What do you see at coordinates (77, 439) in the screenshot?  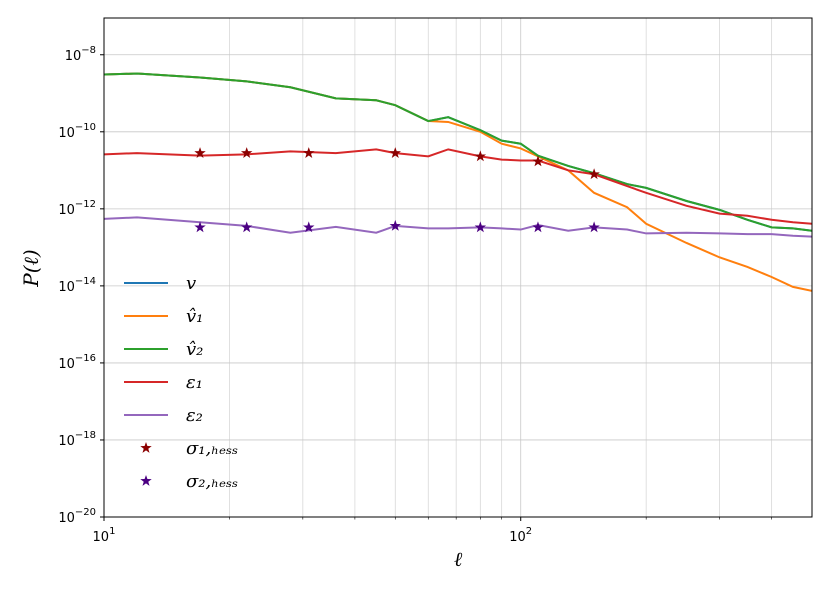 I see `y-tick-label: 10−18` at bounding box center [77, 439].